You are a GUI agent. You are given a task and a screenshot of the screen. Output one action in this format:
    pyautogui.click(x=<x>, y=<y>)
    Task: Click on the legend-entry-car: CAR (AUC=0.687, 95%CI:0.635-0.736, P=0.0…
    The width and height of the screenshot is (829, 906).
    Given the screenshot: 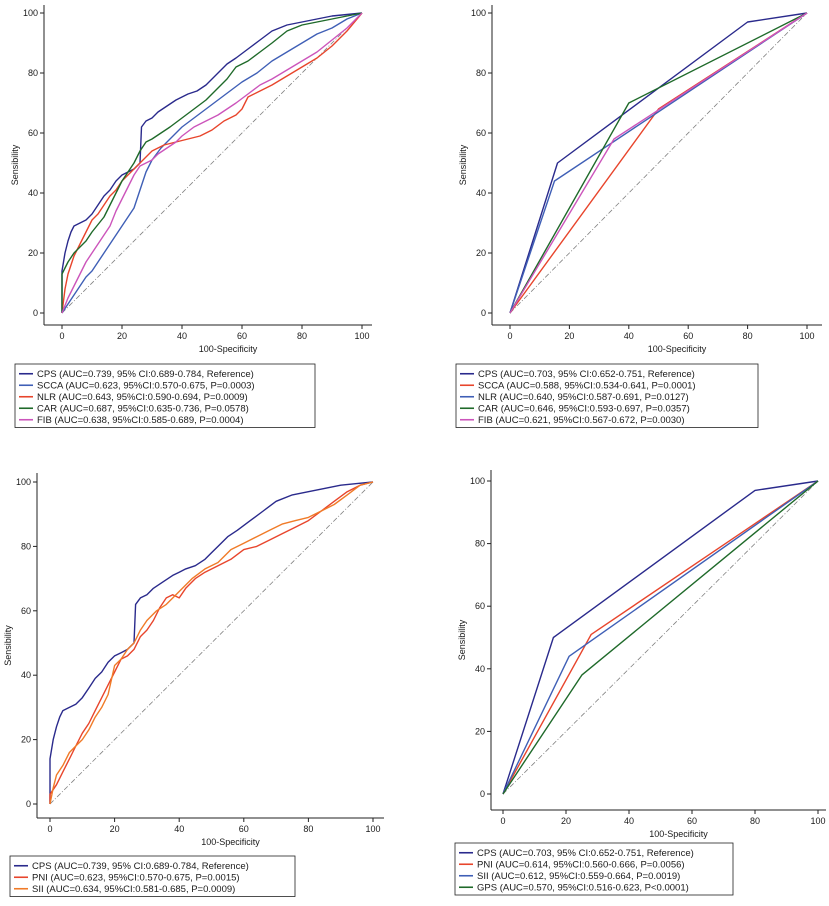 What is the action you would take?
    pyautogui.click(x=143, y=409)
    